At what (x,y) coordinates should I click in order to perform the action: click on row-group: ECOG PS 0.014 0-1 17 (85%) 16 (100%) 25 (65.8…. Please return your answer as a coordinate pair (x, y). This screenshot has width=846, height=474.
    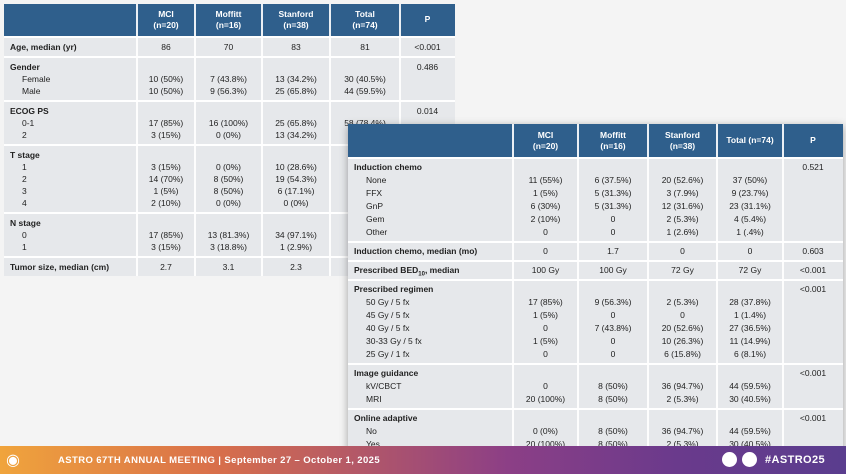
    Looking at the image, I should click on (229, 122).